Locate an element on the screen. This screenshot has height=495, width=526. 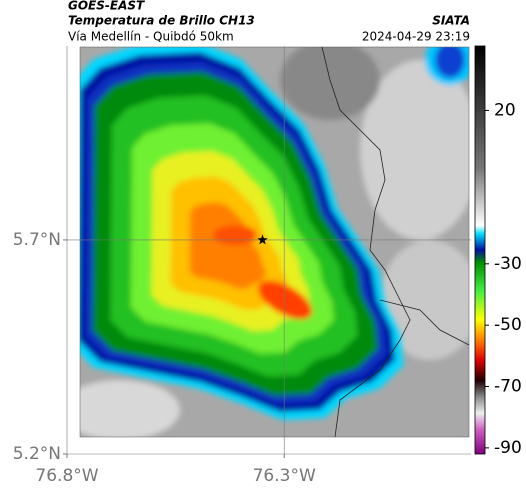
colorbar-label: -30 is located at coordinates (508, 264).